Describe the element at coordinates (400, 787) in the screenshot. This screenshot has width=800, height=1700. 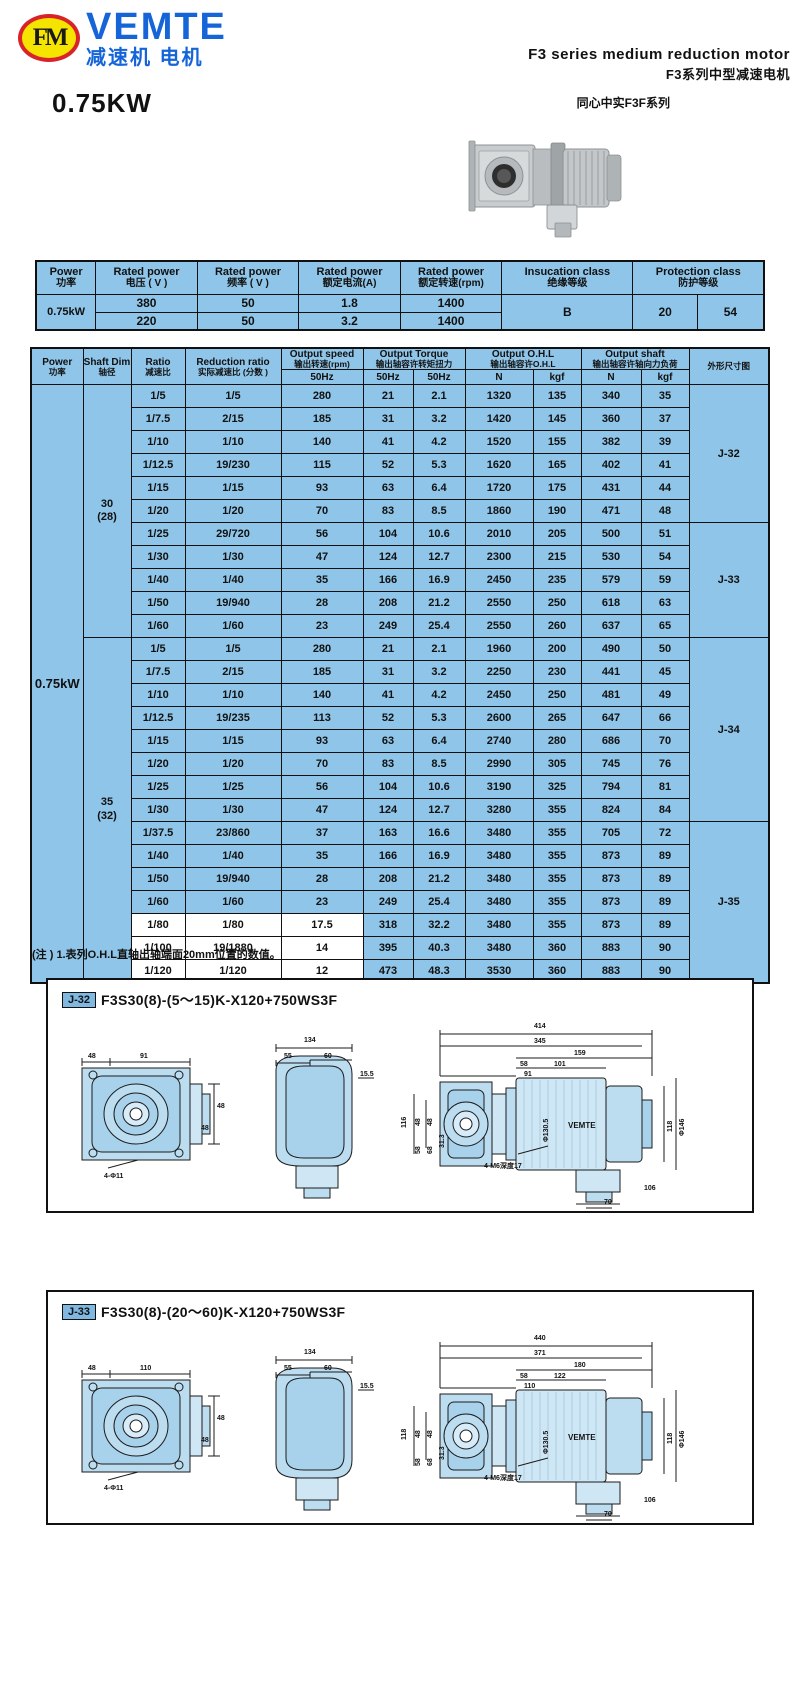
I see `table-row: 1/25 1/25 56 104 10.6 3190 325 794 81` at that location.